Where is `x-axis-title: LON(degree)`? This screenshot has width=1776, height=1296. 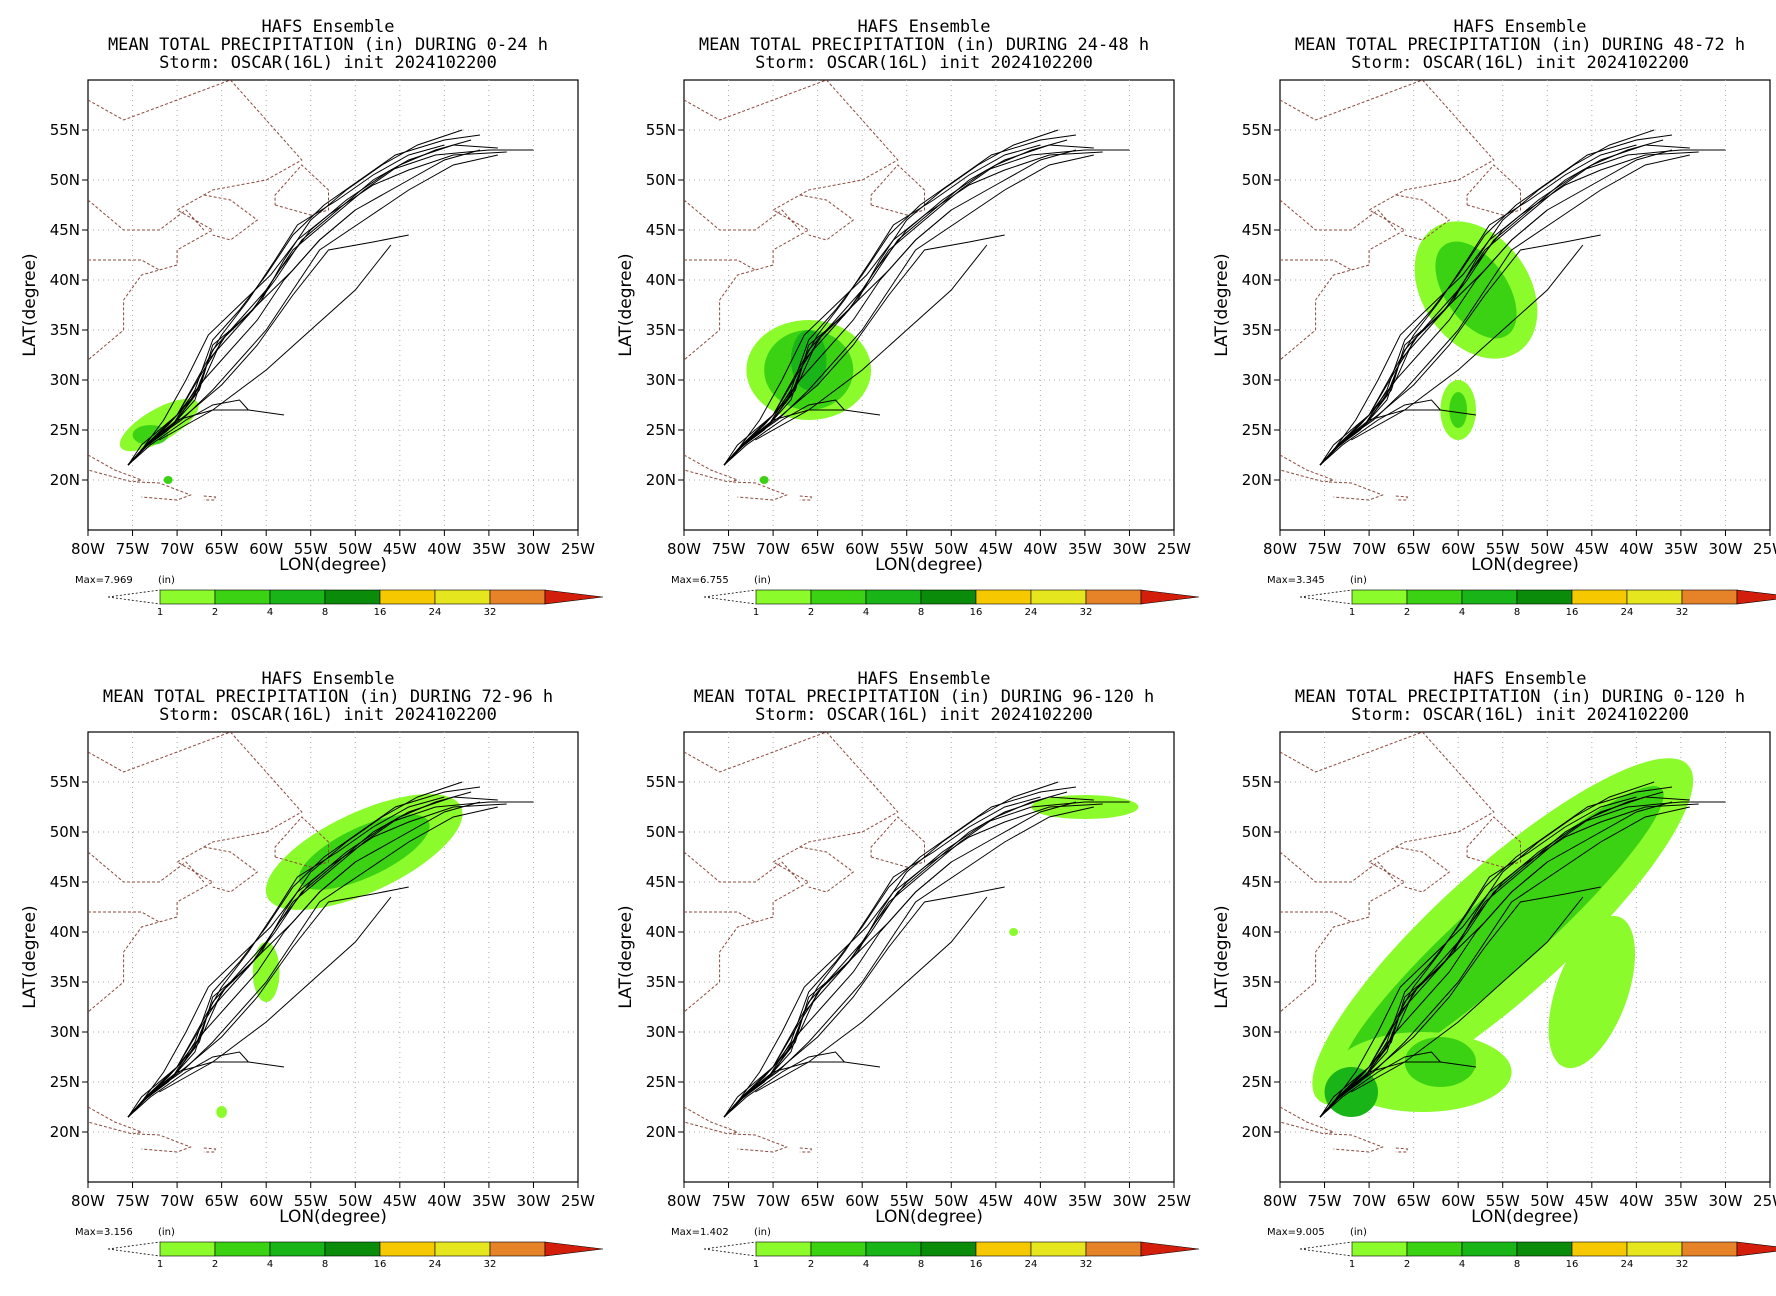
x-axis-title: LON(degree) is located at coordinates (333, 565).